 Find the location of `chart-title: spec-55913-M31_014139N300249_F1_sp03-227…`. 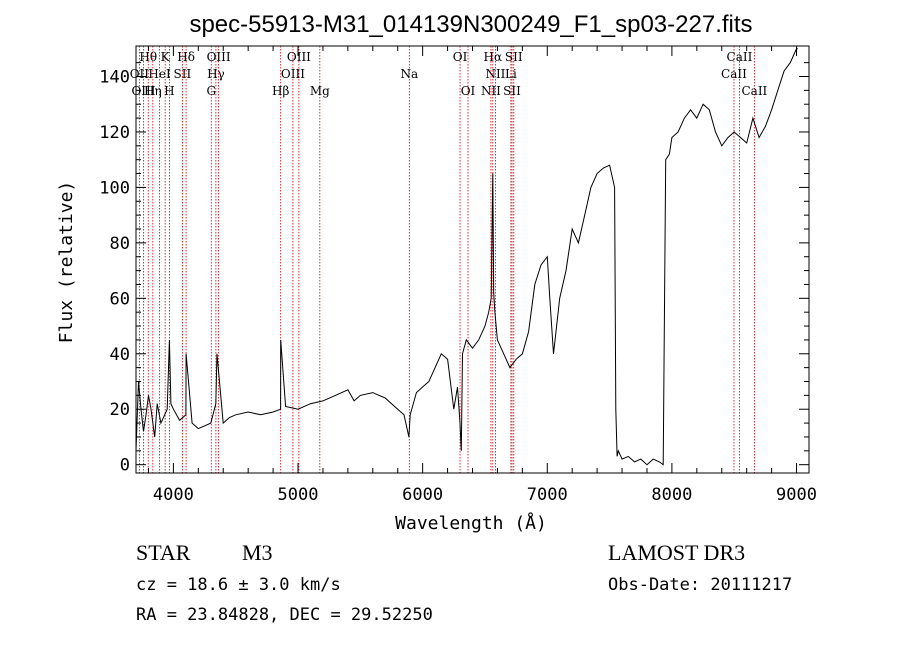

chart-title: spec-55913-M31_014139N300249_F1_sp03-227… is located at coordinates (470, 24).